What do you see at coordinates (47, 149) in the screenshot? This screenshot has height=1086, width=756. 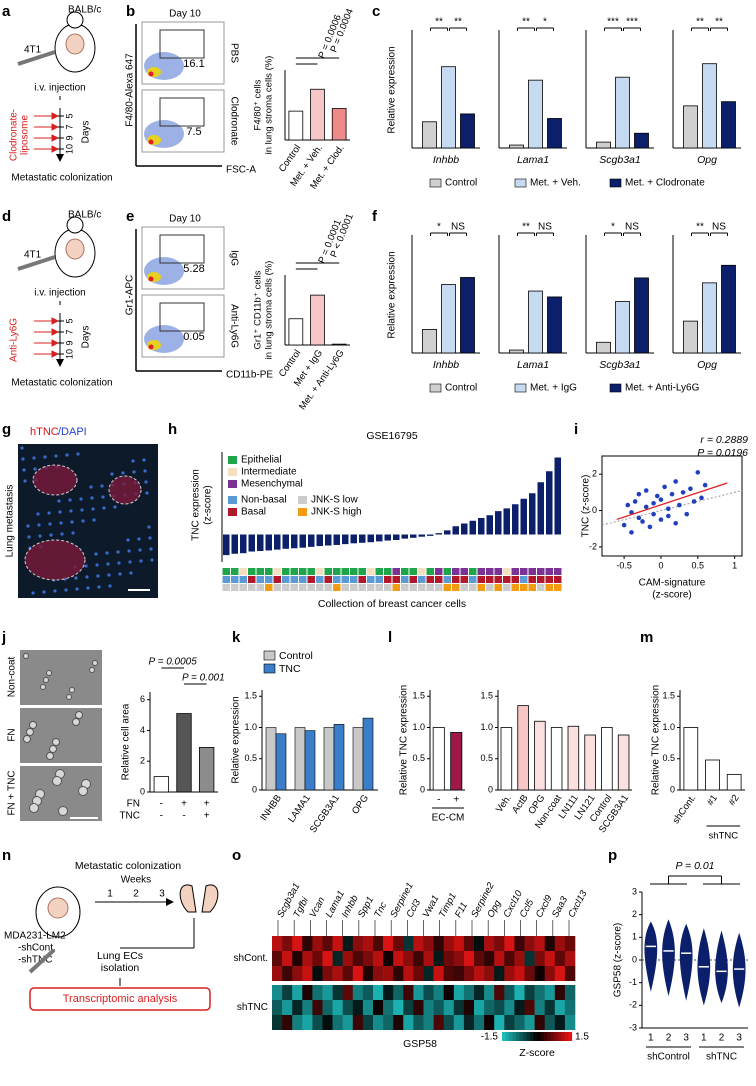 I see `injection-arrow` at bounding box center [47, 149].